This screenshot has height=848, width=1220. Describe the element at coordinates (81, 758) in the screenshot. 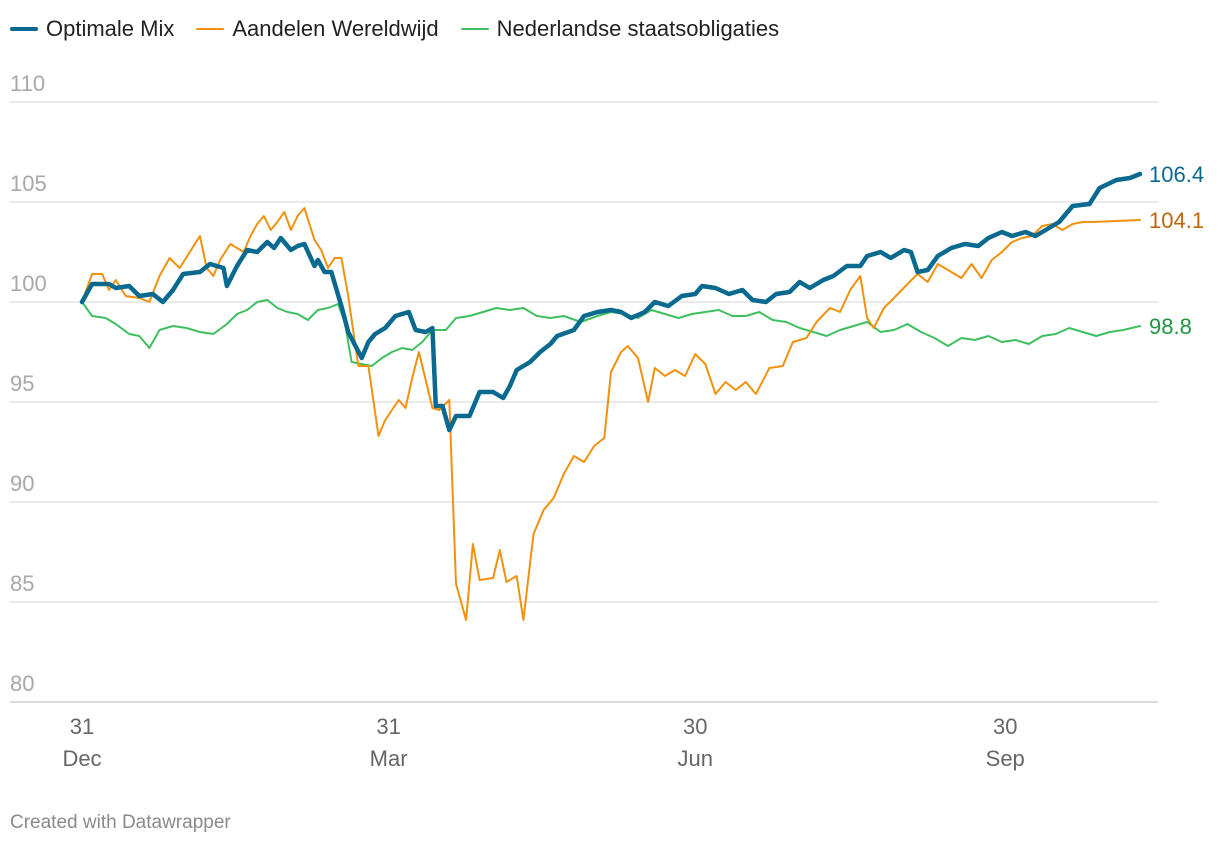

I see `x-tick-month: Dec` at that location.